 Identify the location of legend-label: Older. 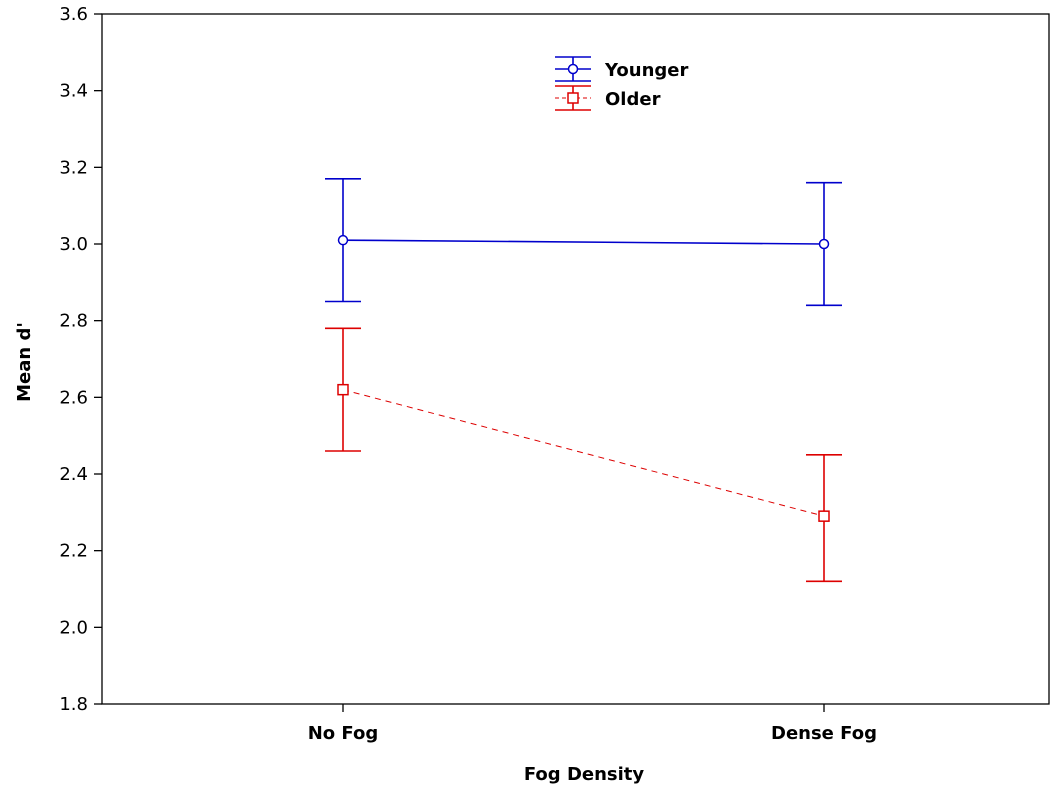
(633, 99).